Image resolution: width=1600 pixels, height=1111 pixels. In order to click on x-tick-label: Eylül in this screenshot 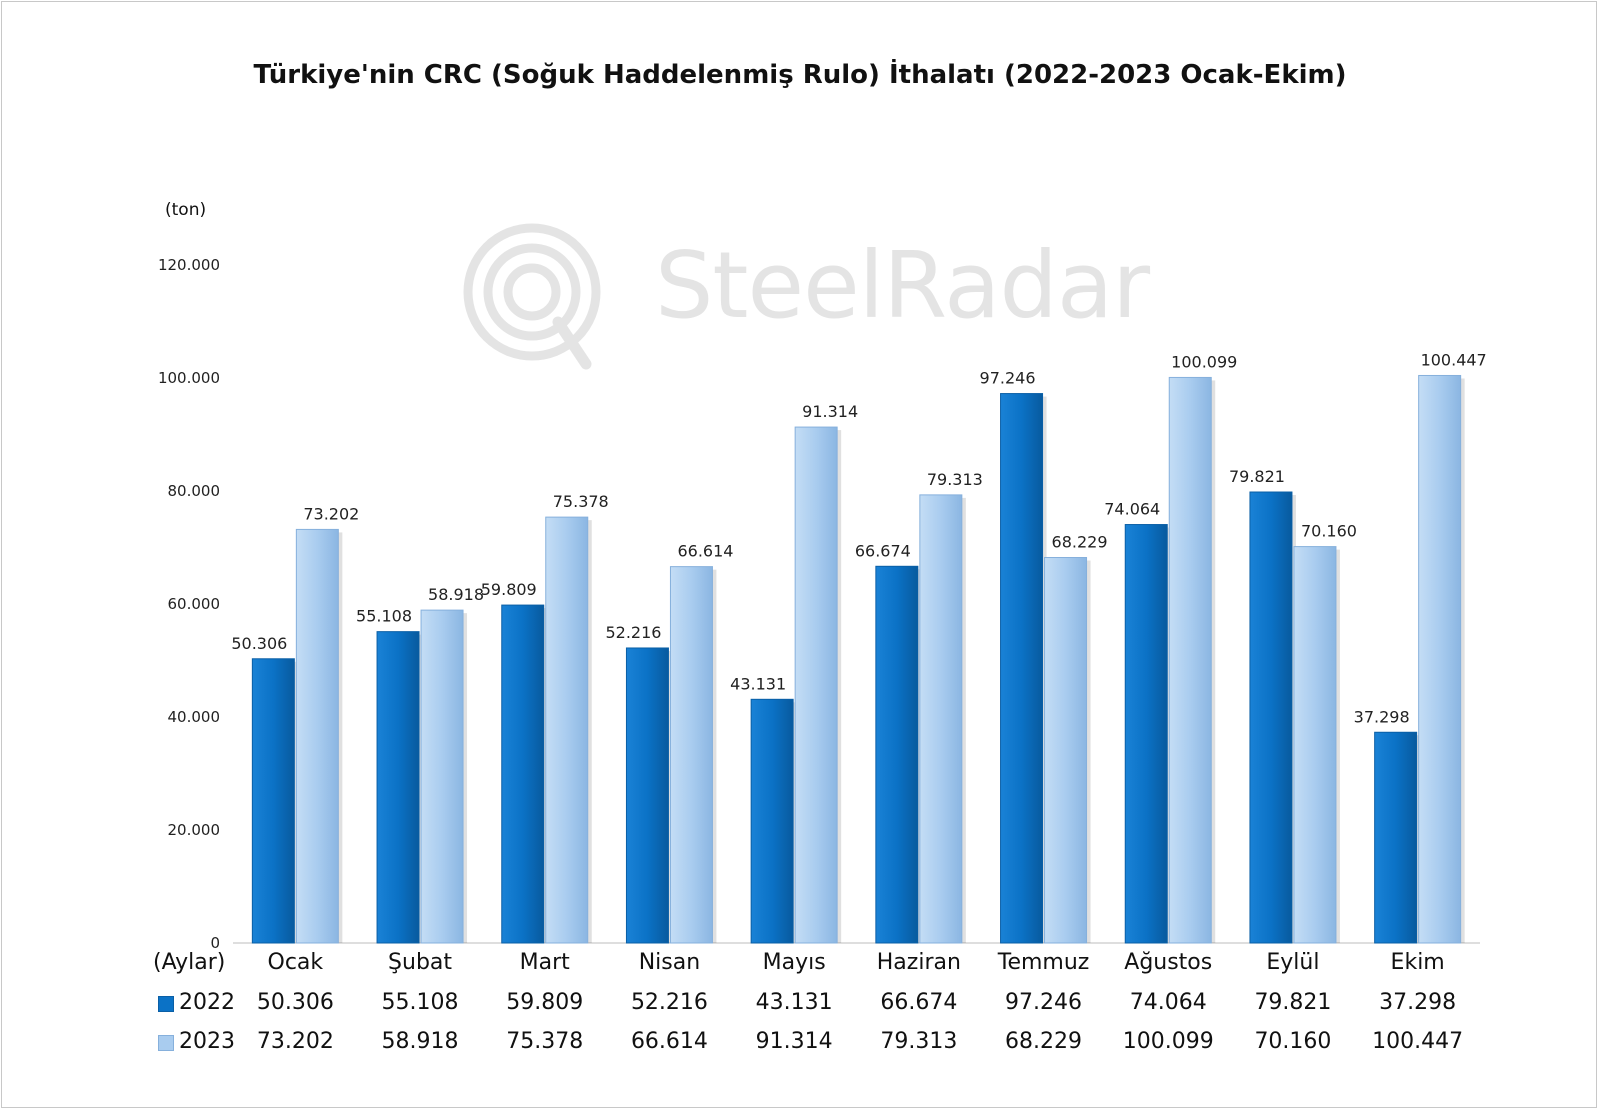, I will do `click(1293, 962)`.